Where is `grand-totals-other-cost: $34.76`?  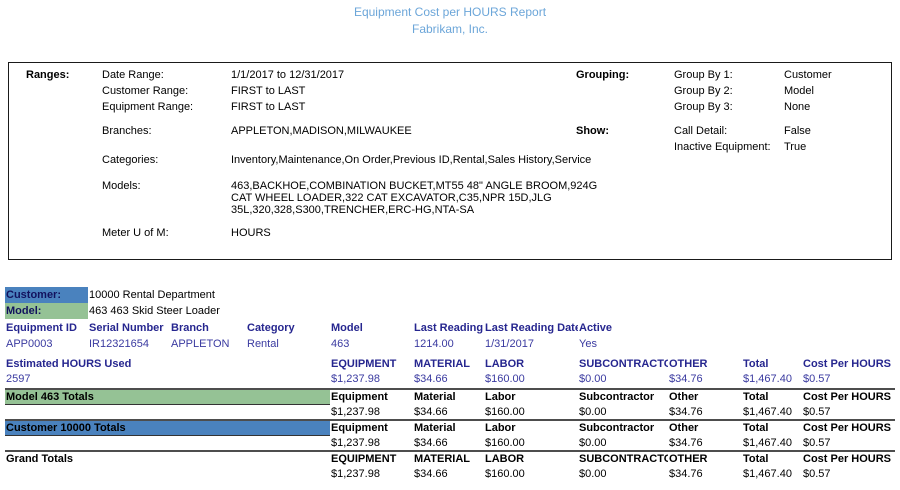 grand-totals-other-cost: $34.76 is located at coordinates (686, 473).